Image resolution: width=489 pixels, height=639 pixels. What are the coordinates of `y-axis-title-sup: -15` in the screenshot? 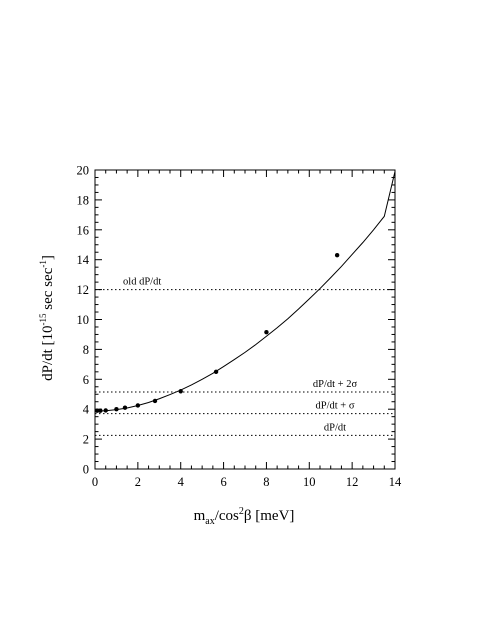 It's located at (43, 319).